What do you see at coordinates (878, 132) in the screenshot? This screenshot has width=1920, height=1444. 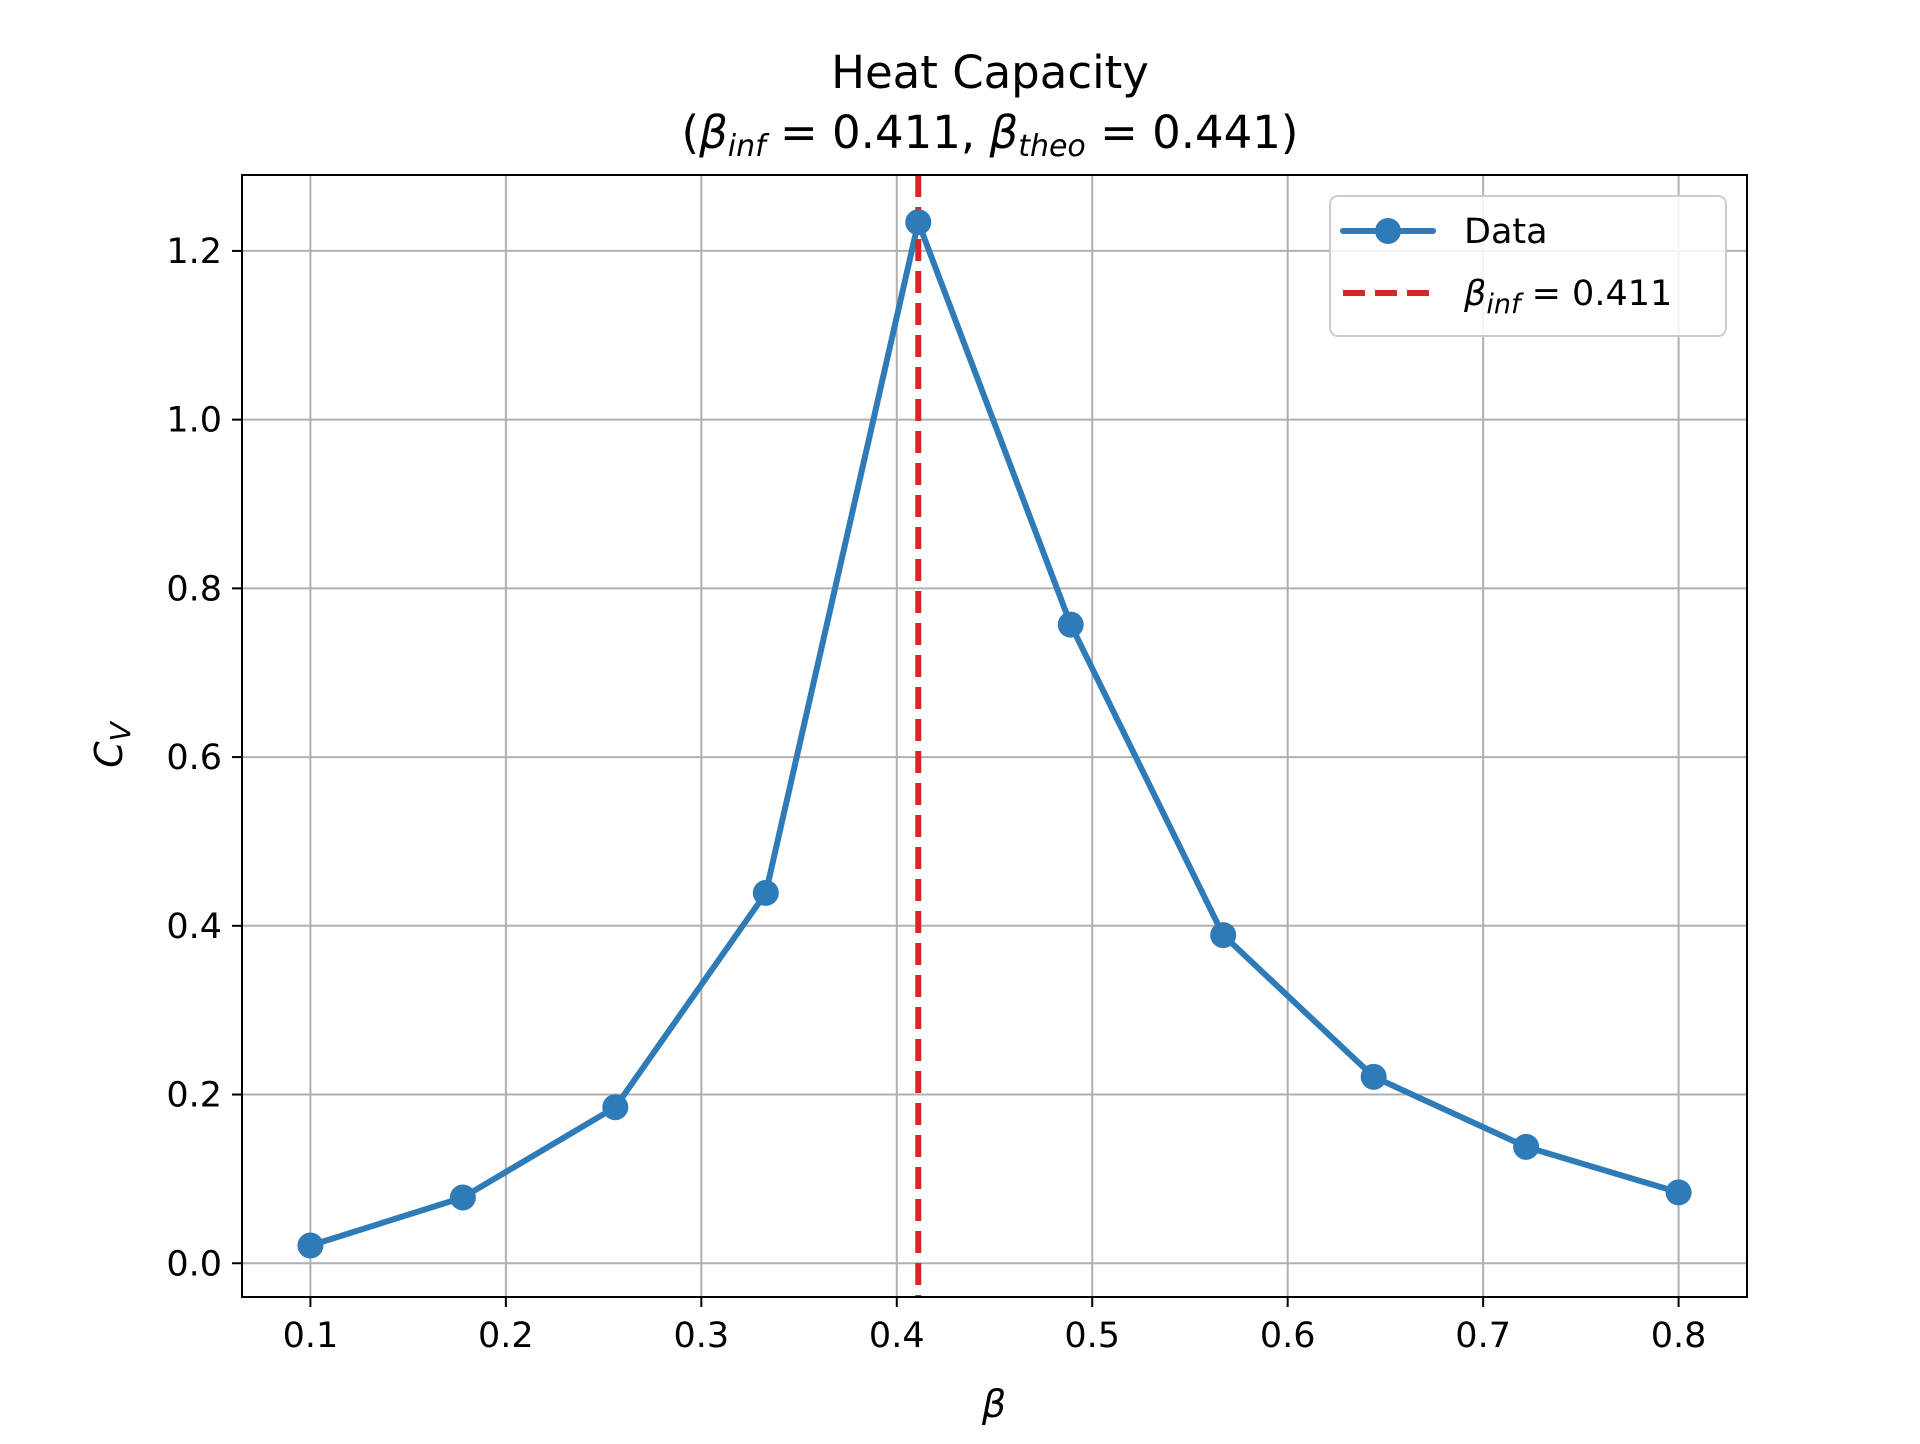 I see `title-beta-inf-value: = 0.411,` at bounding box center [878, 132].